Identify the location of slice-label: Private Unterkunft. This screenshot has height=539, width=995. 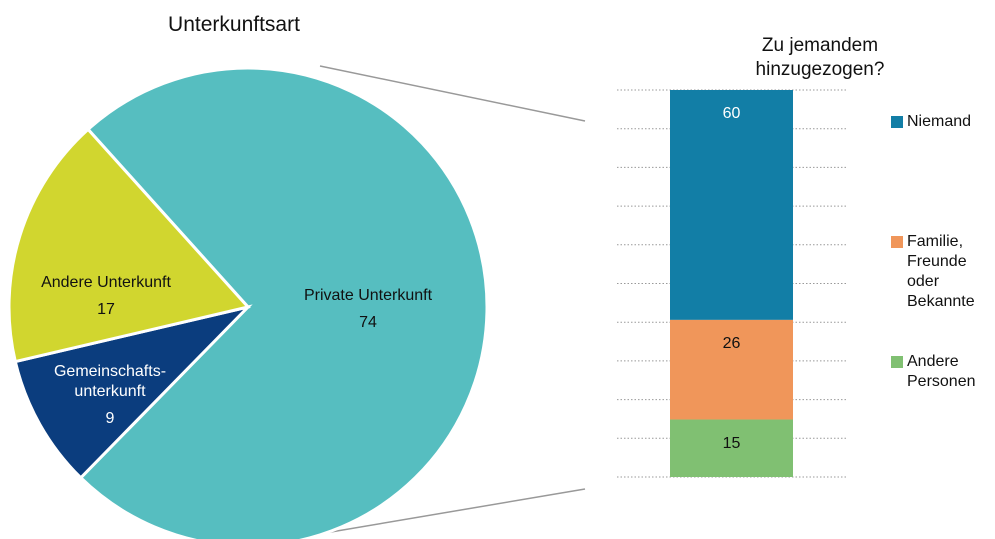
(368, 295).